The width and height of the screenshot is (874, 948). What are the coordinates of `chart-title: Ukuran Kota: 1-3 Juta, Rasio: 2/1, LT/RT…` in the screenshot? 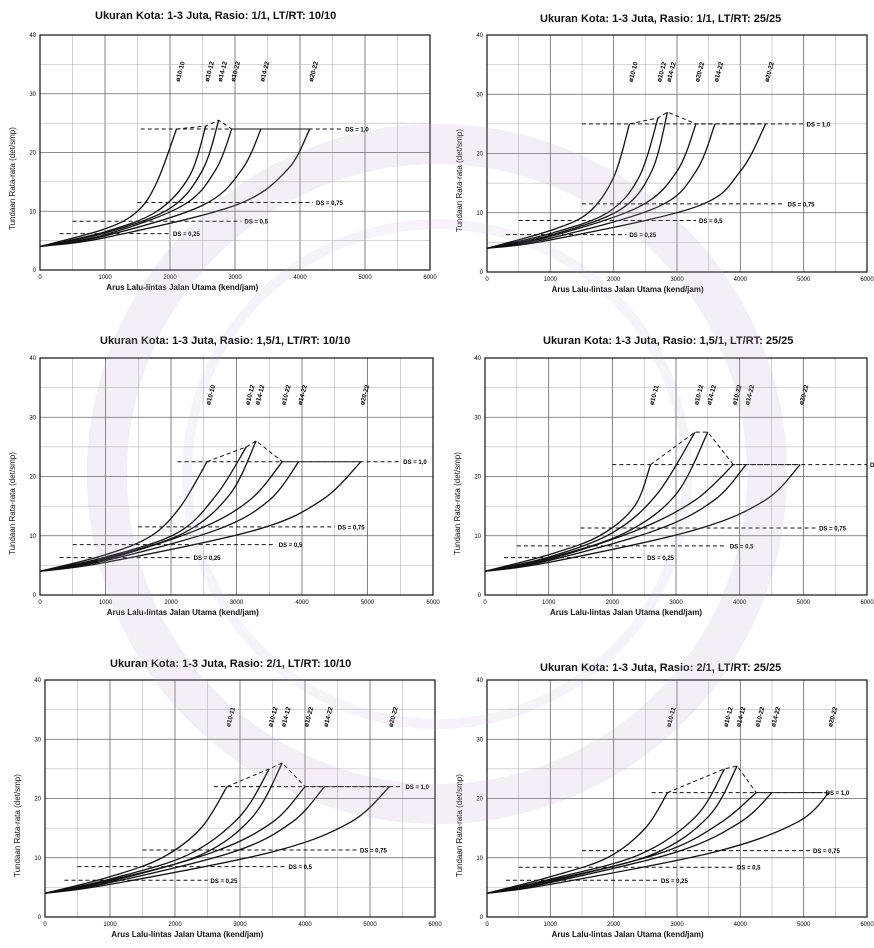 It's located at (231, 664).